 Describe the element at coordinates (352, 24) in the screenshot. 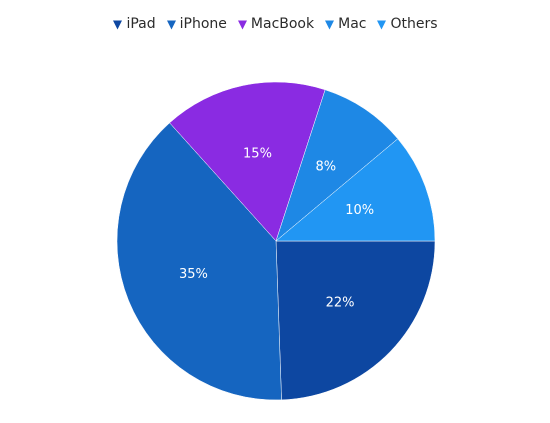

I see `legend-label: Mac` at that location.